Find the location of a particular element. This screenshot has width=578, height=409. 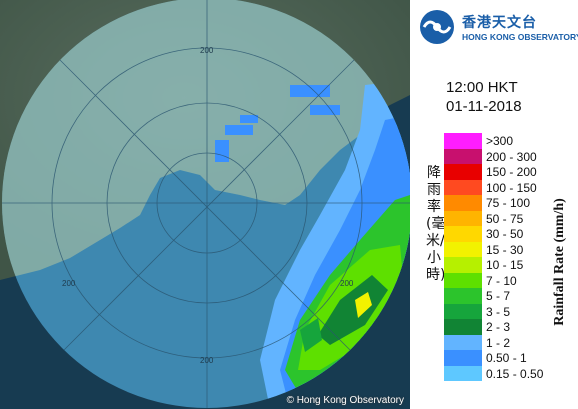

legend-item: 2 - 3 is located at coordinates (497, 327).